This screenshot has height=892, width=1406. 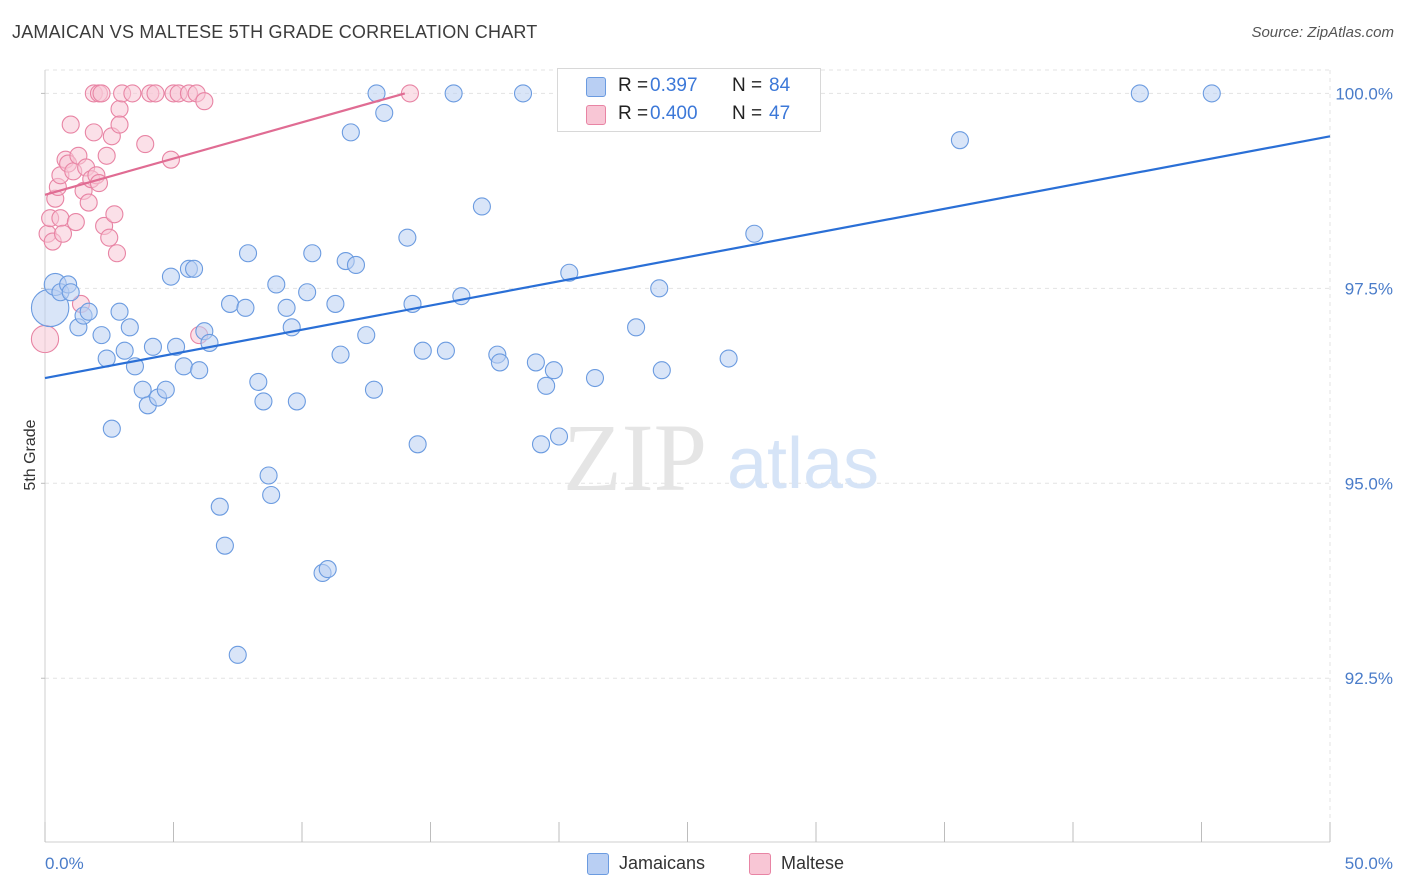 What do you see at coordinates (1369, 288) in the screenshot?
I see `y-tick-label: 97.5%` at bounding box center [1369, 288].